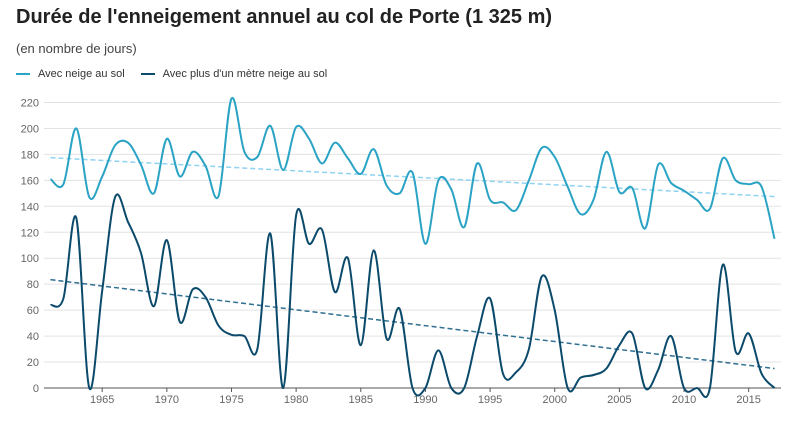 The width and height of the screenshot is (794, 422). What do you see at coordinates (245, 74) in the screenshot?
I see `legend-label-deep-snow: Avec plus d'un mètre neige au sol` at bounding box center [245, 74].